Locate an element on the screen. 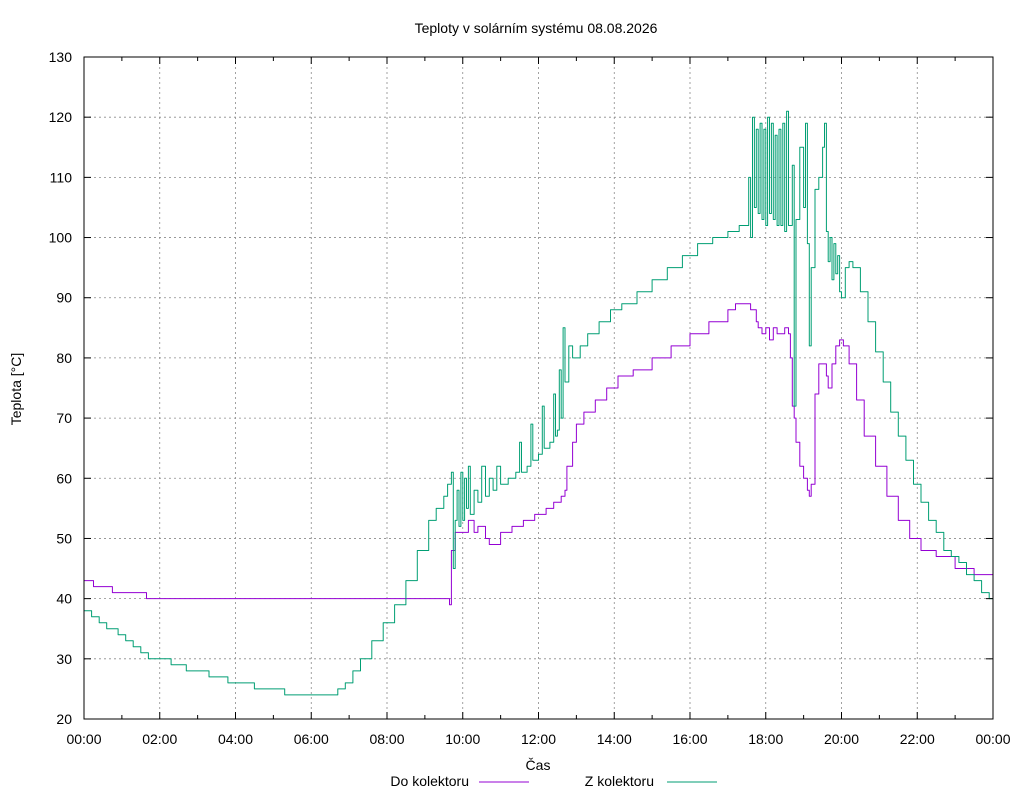  y-tick-label: 70 is located at coordinates (64, 418).